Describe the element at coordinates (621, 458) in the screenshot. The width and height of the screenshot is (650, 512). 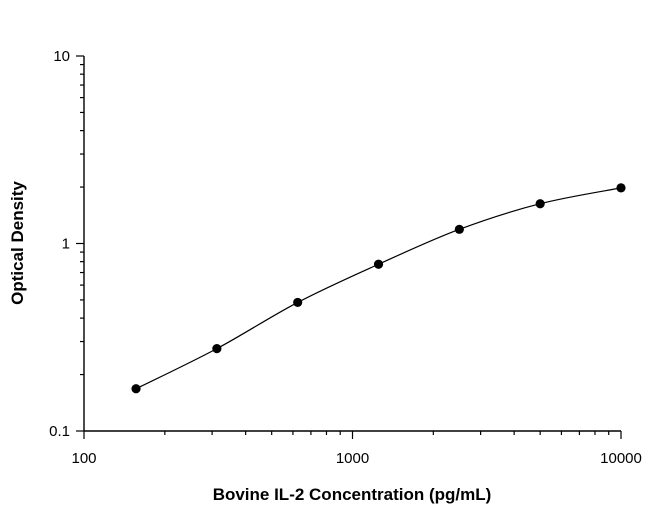
I see `x-tick-label: 10000` at that location.